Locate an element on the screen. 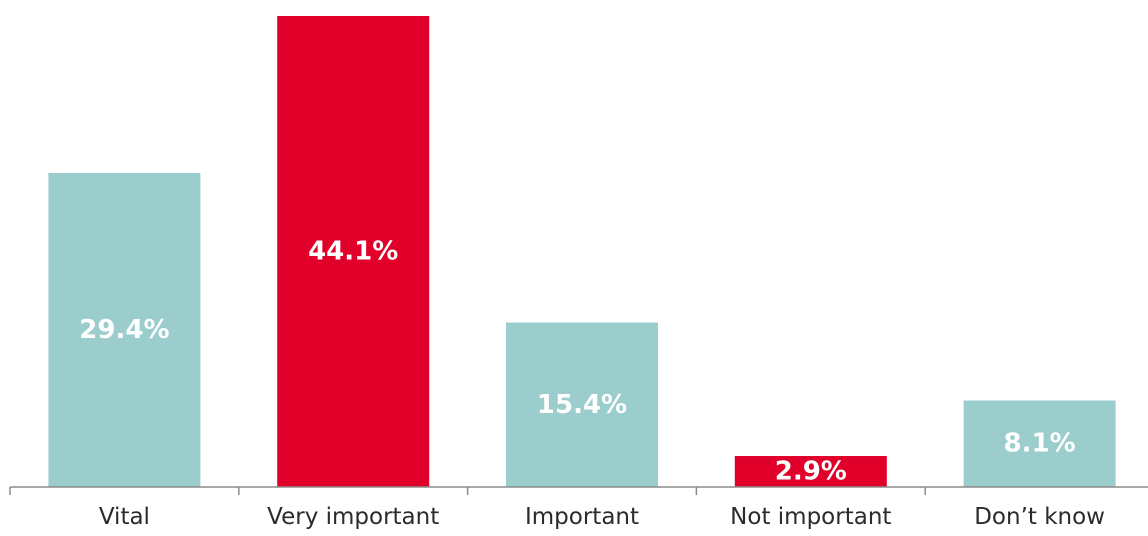 This screenshot has width=1148, height=536. bar-important is located at coordinates (582, 404).